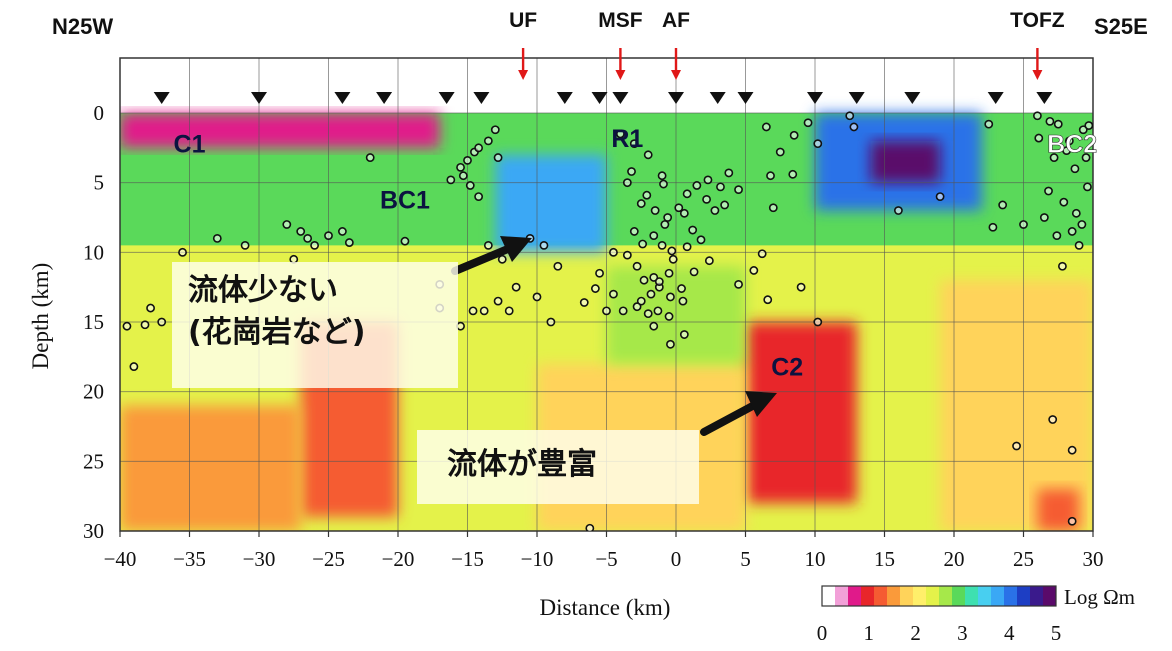 The image size is (1172, 651). Describe the element at coordinates (1093, 559) in the screenshot. I see `x-tick-label: 30` at that location.